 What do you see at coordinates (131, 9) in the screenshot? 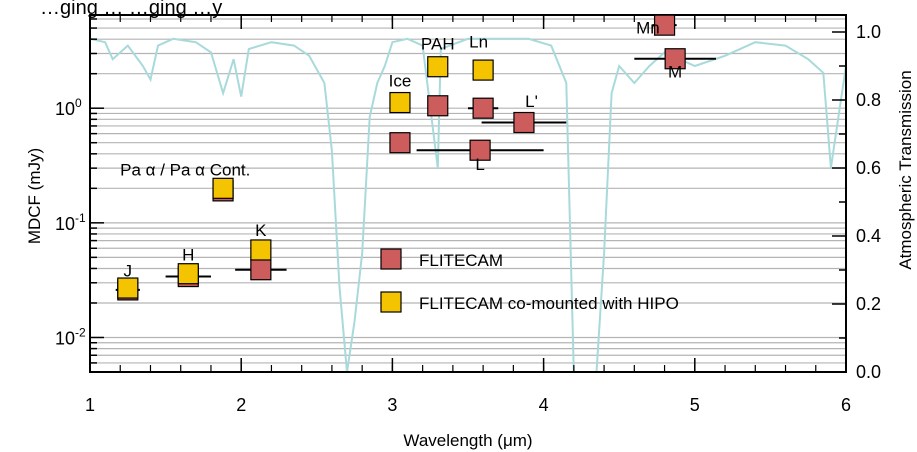
I see `chart-title: …ging … …ging …y` at bounding box center [131, 9].